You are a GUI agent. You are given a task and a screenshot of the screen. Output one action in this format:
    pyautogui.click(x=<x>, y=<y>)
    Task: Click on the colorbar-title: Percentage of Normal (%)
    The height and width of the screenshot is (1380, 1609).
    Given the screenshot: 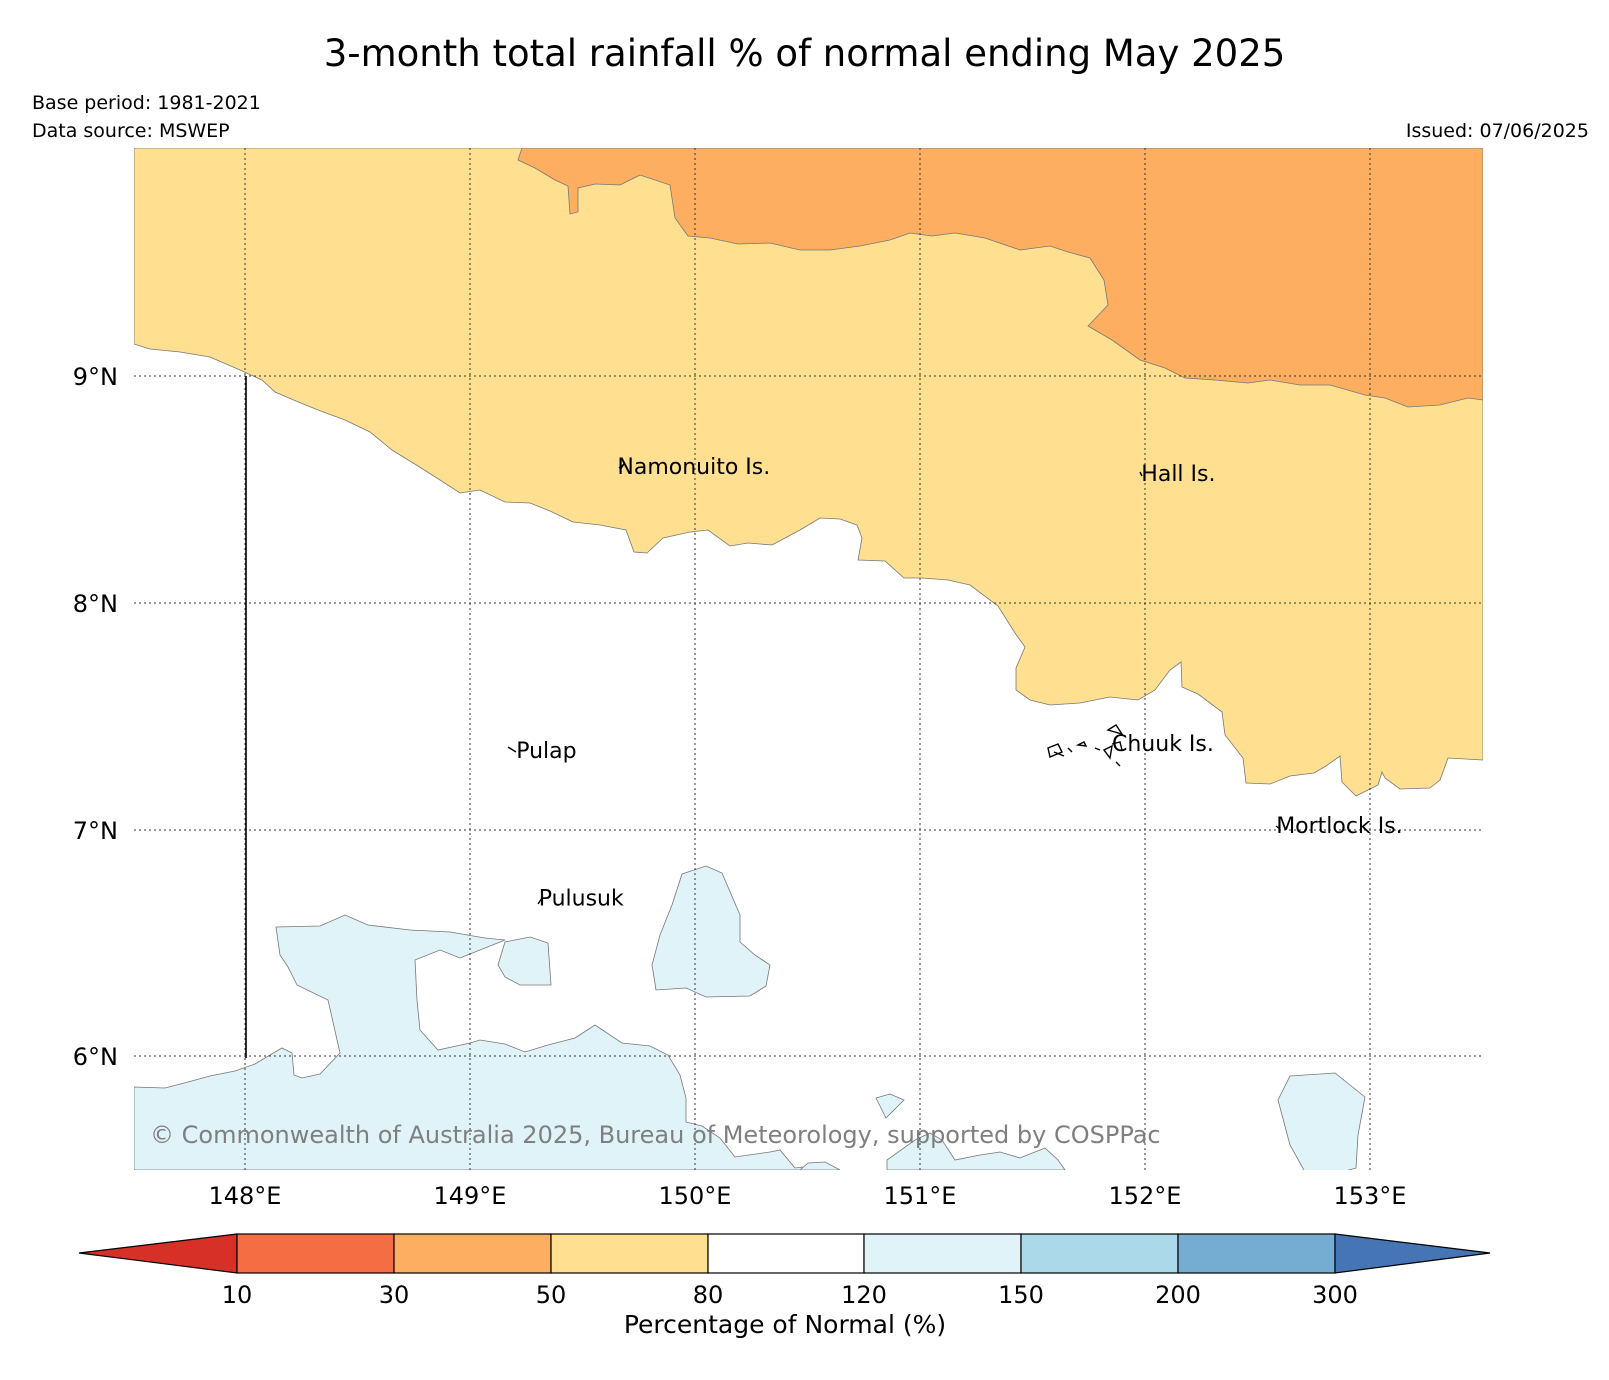 What is the action you would take?
    pyautogui.click(x=785, y=1324)
    